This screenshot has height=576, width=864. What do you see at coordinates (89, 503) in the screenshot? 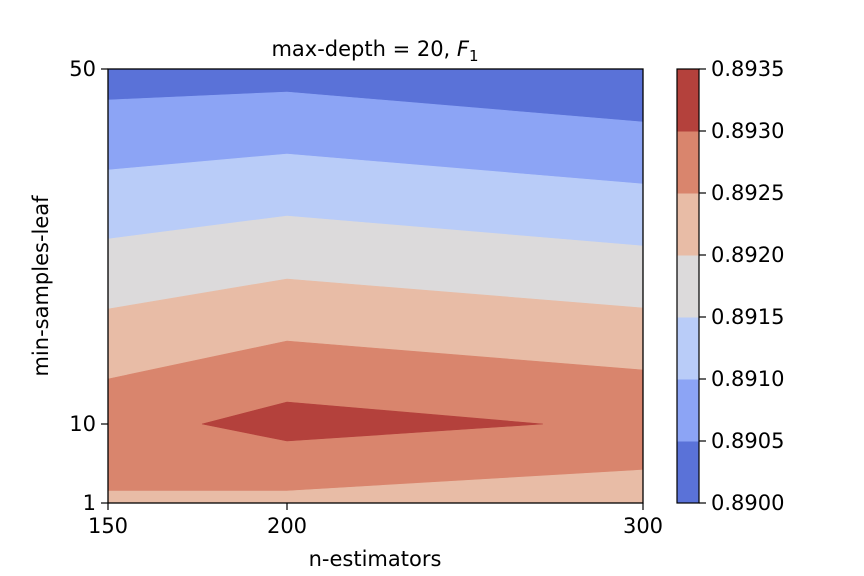
I see `y-tick-label: 1` at bounding box center [89, 503].